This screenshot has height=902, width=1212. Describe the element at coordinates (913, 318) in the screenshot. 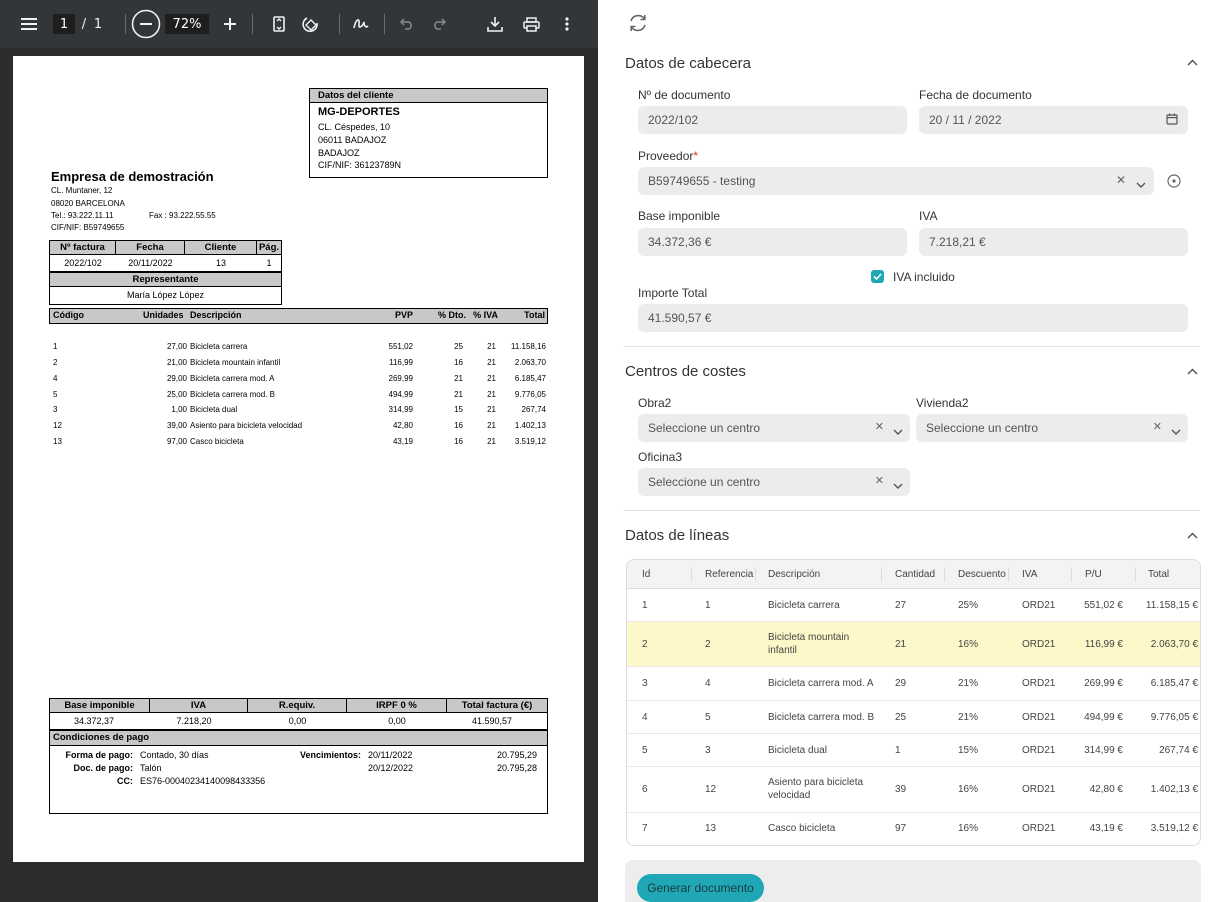

I see `total-amount-field: 41.590,57 €` at that location.